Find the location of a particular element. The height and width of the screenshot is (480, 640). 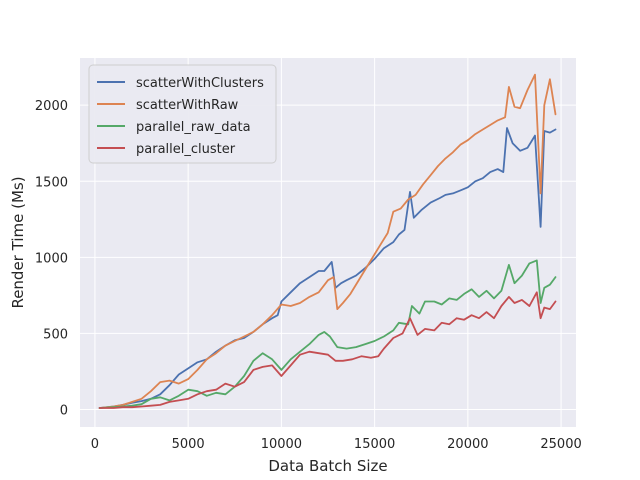

x-tick-label: 15000 is located at coordinates (374, 444).